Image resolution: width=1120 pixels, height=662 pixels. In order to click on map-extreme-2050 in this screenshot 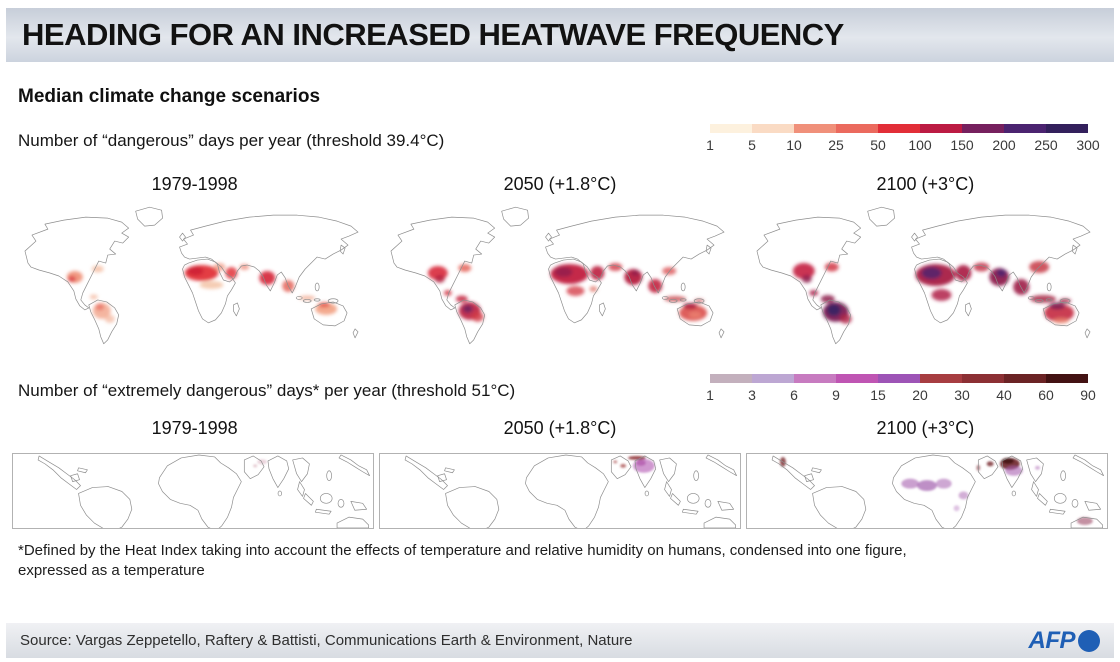, I will do `click(560, 491)`.